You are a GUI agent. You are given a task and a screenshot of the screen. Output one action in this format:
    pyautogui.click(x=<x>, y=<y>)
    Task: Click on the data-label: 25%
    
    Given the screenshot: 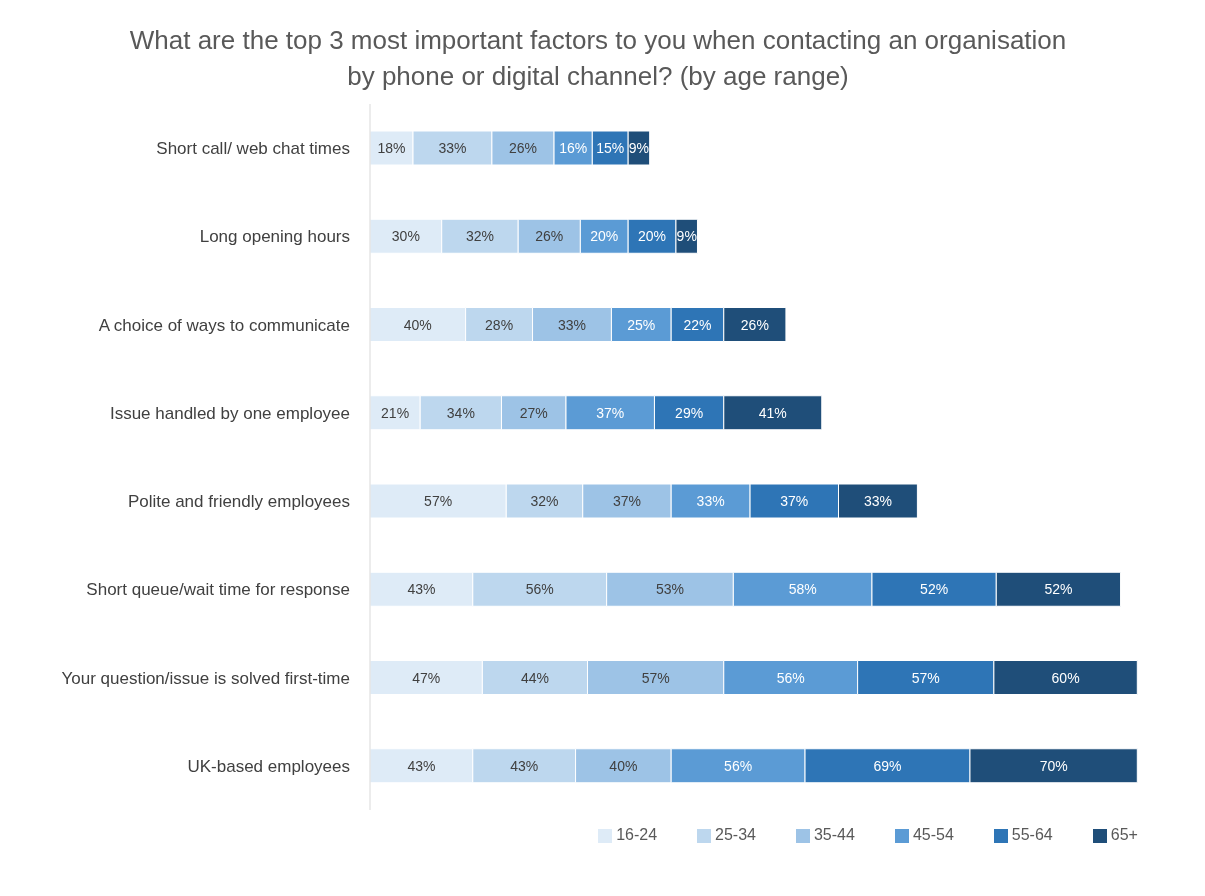 What is the action you would take?
    pyautogui.click(x=641, y=324)
    